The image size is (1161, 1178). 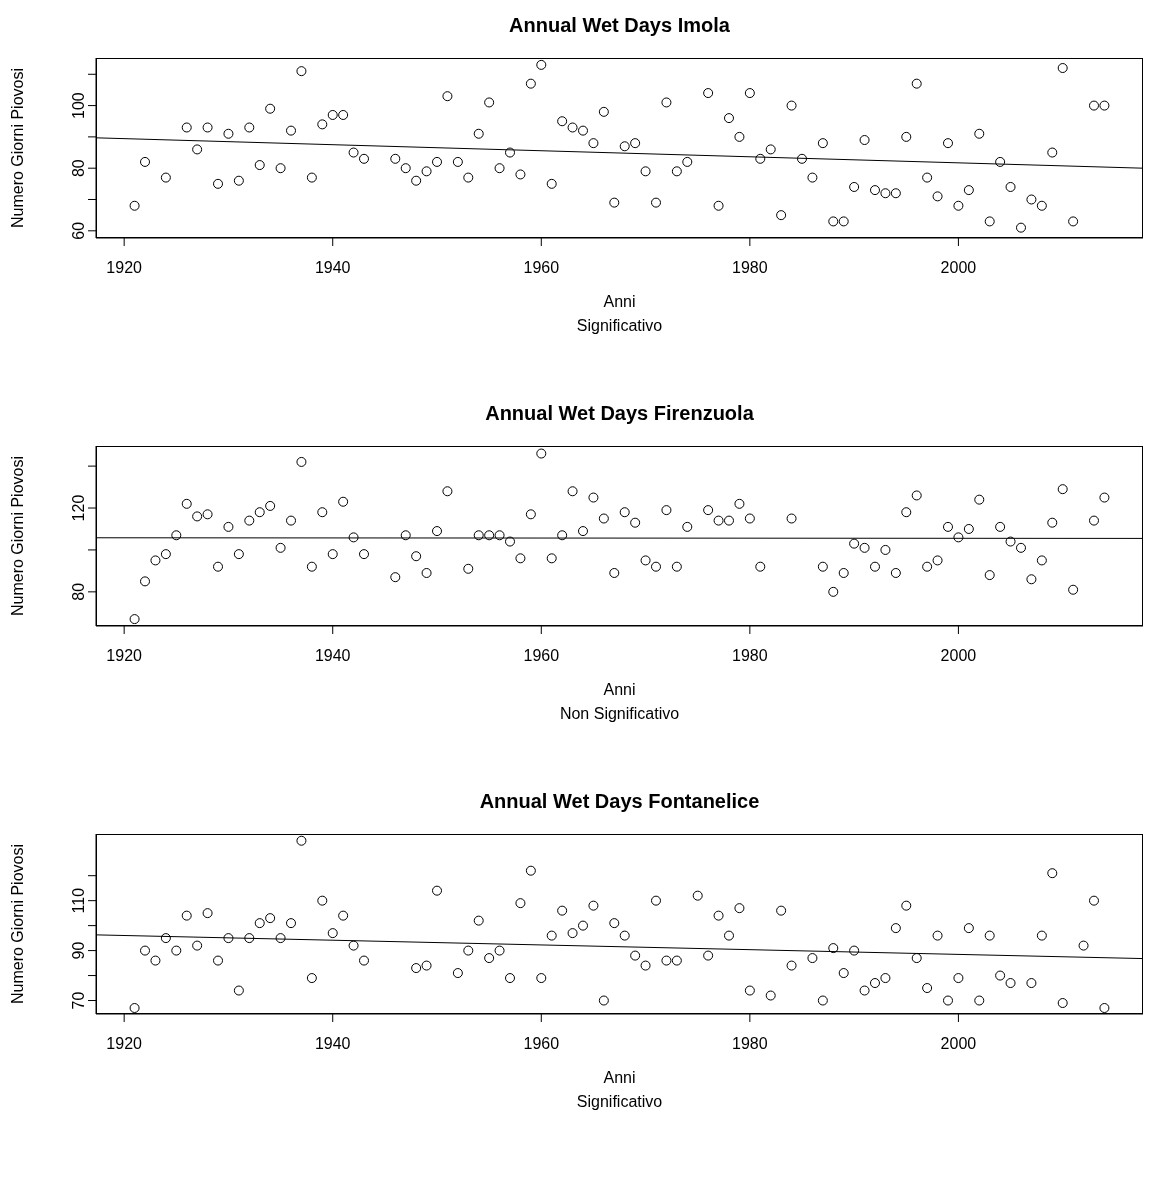 I want to click on text: Non Significativo, so click(x=619, y=714).